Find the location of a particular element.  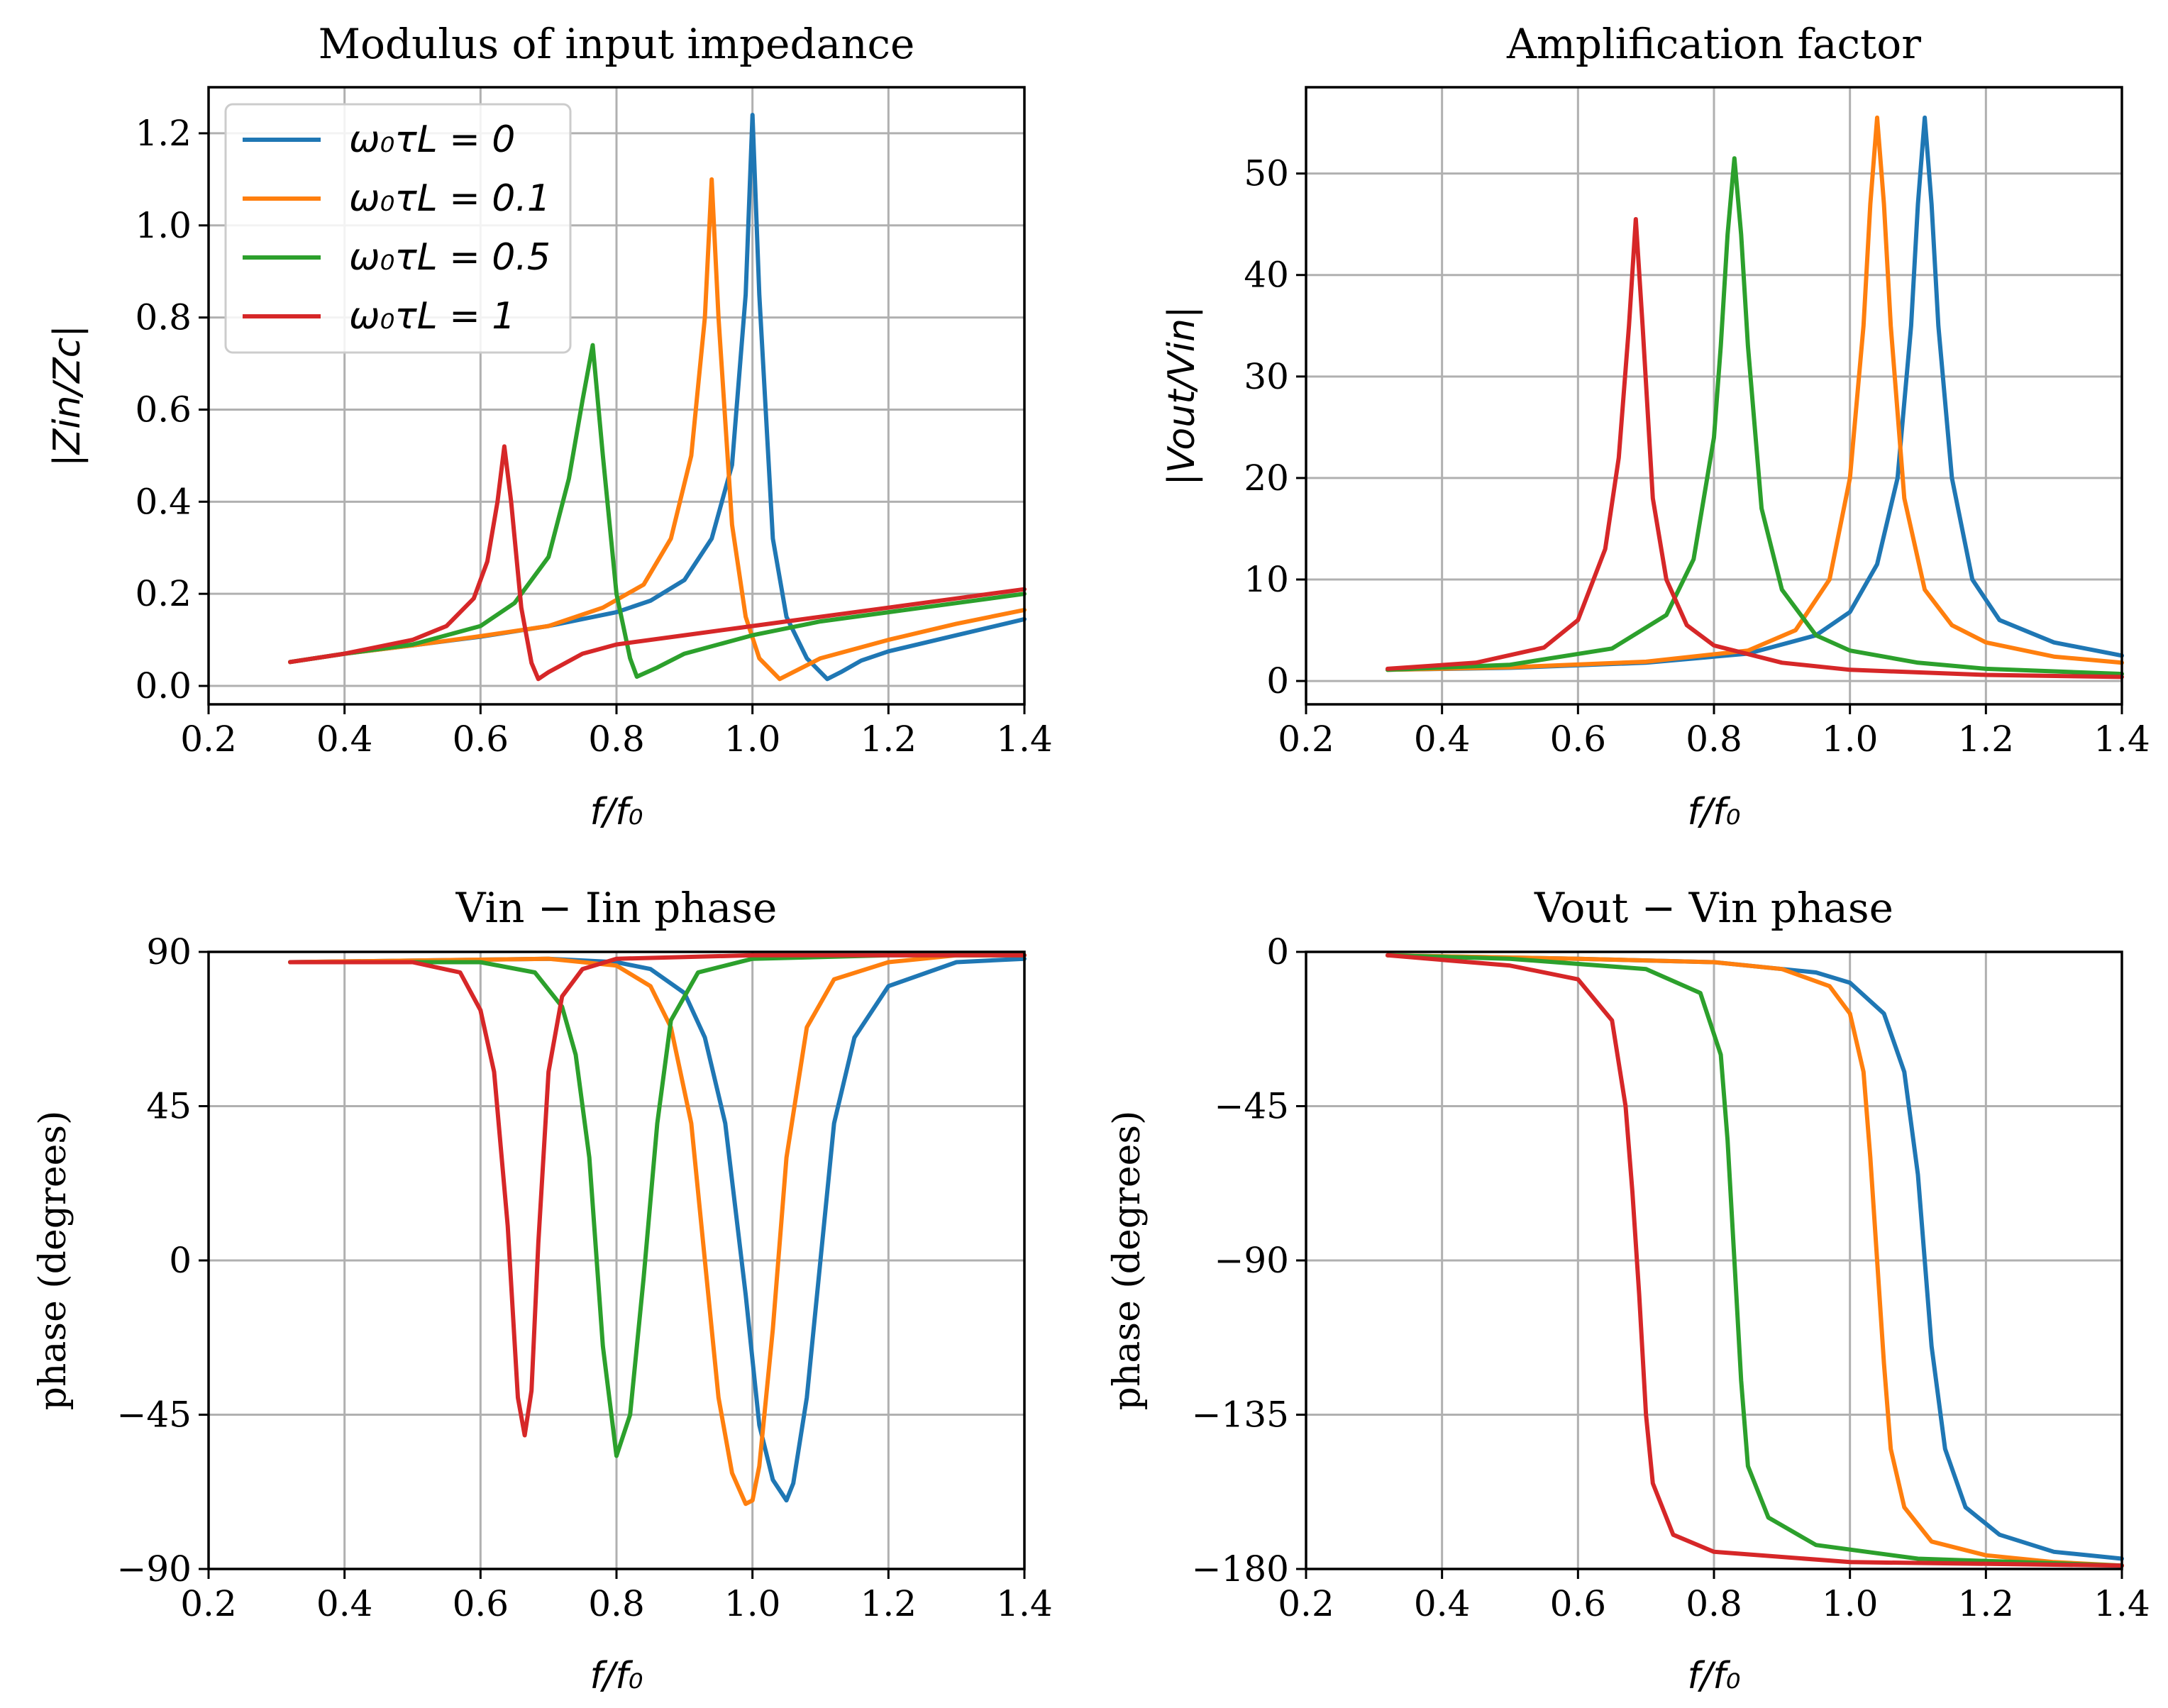

legend-label-3: ω₀τL = 1 is located at coordinates (432, 316).